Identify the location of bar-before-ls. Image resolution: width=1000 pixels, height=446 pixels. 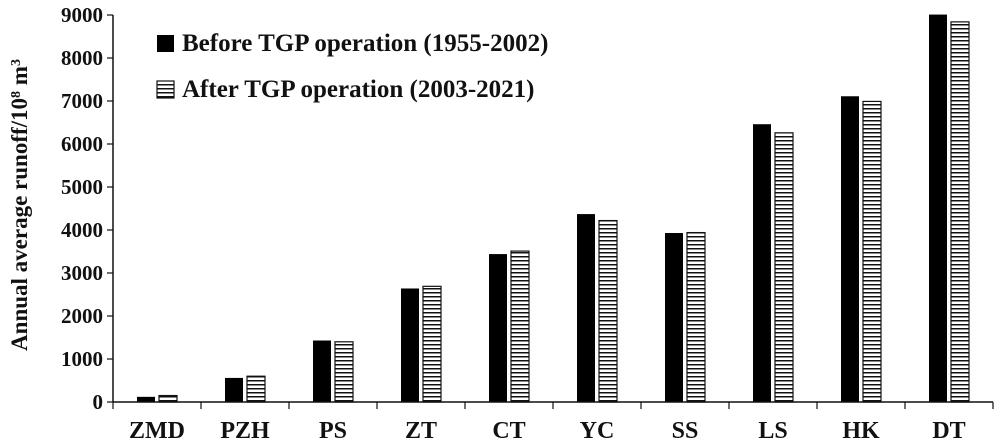
(762, 263).